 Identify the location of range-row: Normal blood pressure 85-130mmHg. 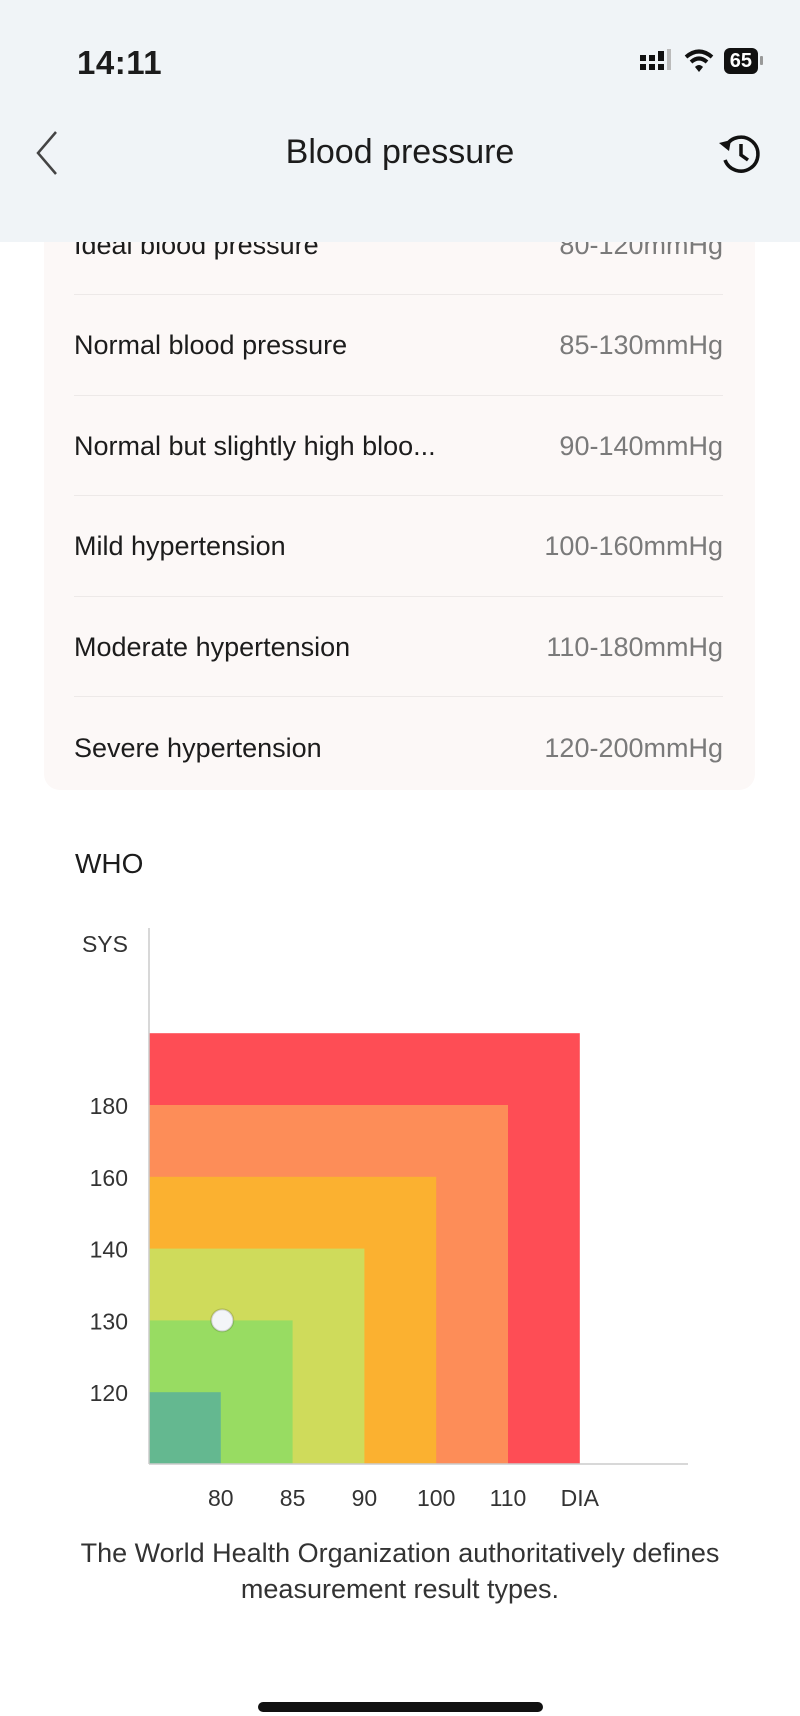
(398, 346).